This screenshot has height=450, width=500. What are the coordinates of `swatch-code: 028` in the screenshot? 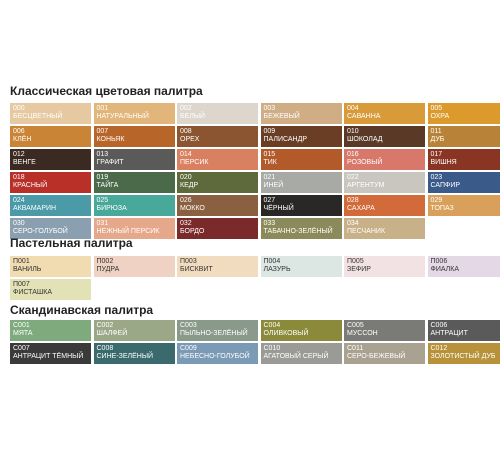 It's located at (353, 200).